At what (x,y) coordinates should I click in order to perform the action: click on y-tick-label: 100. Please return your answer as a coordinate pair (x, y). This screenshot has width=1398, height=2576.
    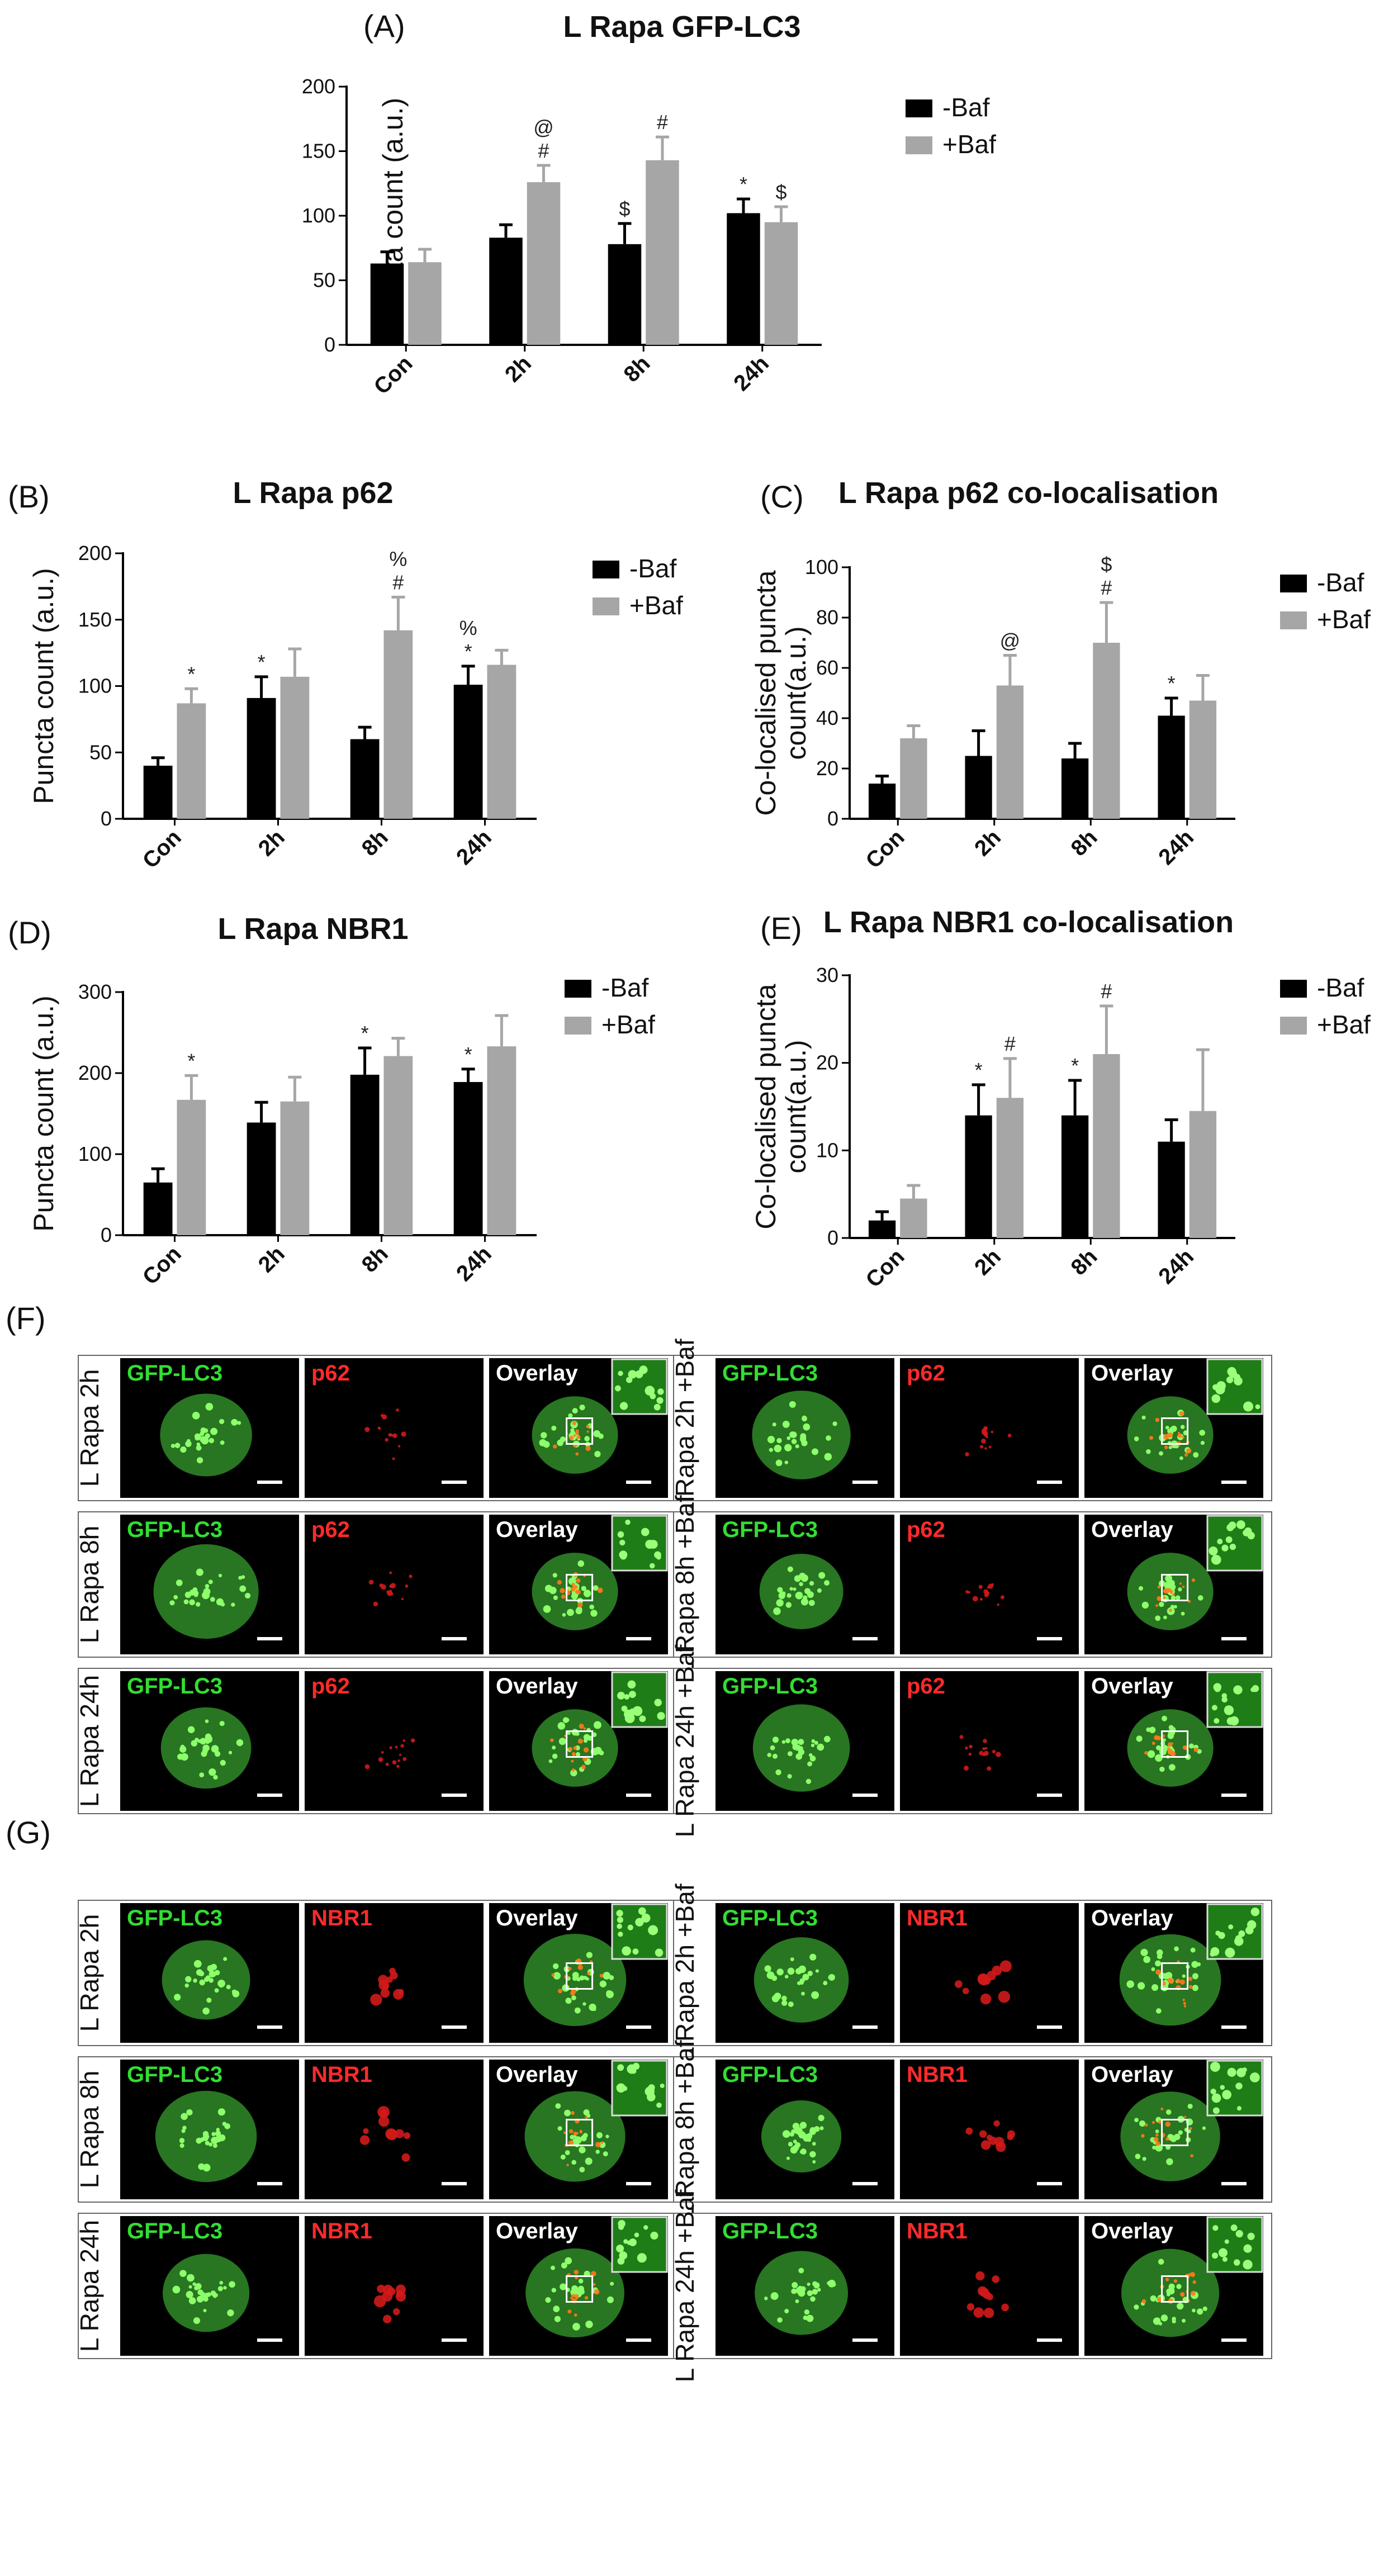
    Looking at the image, I should click on (318, 215).